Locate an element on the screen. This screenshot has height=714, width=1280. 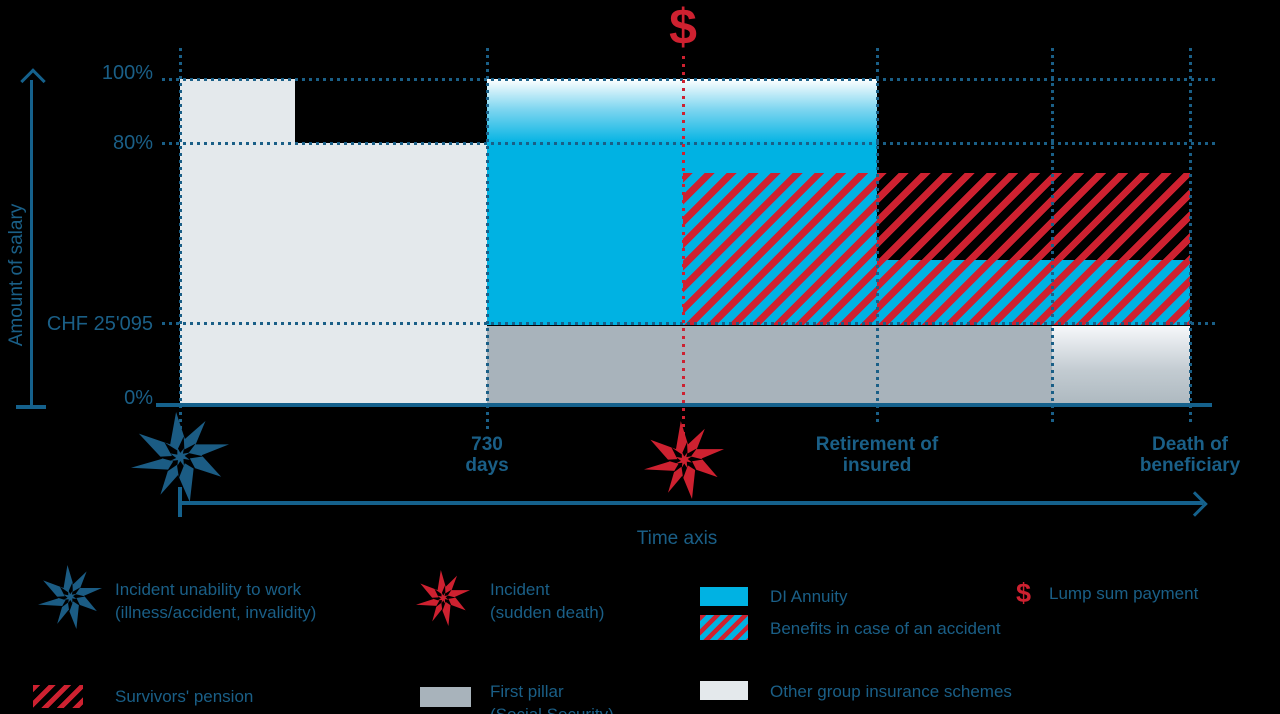
sudden-death-burst-icon is located at coordinates (684, 460).